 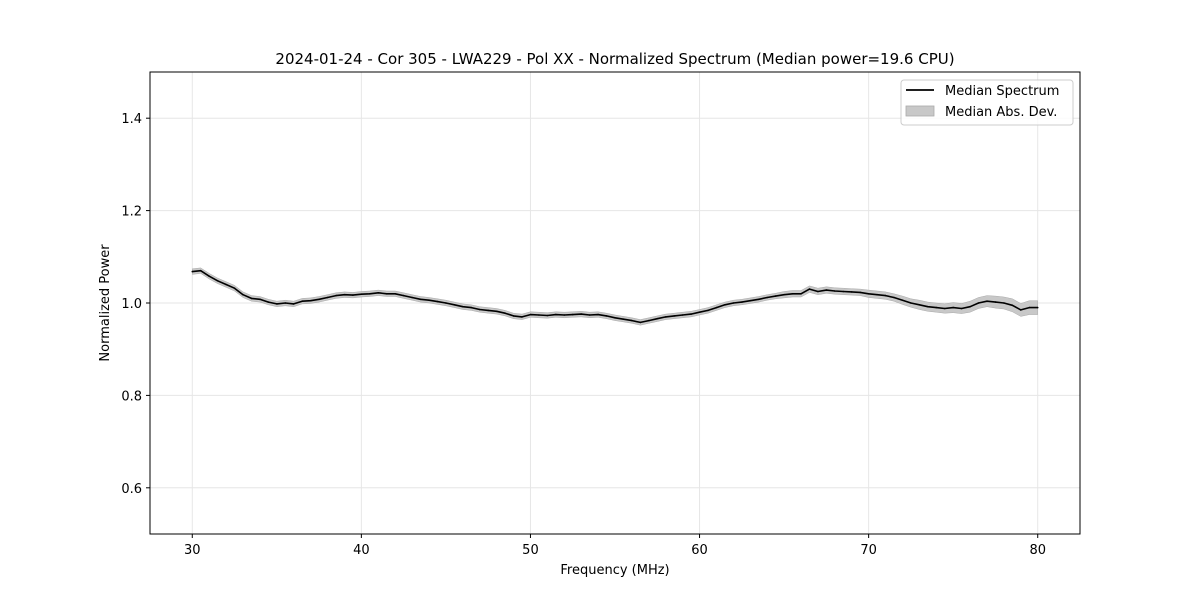 I want to click on x-tick-label: 60, so click(x=699, y=550).